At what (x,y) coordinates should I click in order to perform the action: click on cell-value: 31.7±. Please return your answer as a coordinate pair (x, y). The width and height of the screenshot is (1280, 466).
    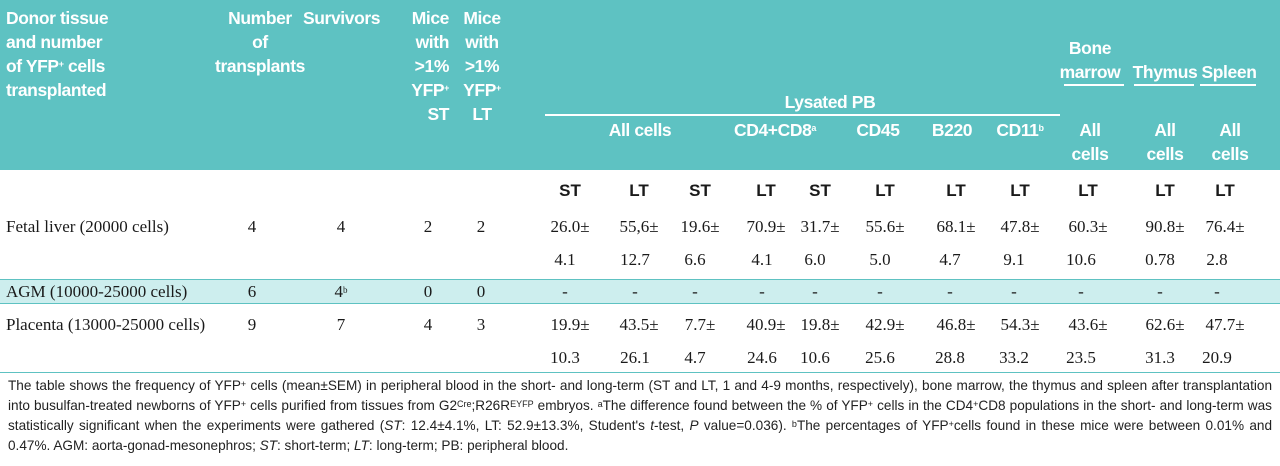
    Looking at the image, I should click on (820, 226).